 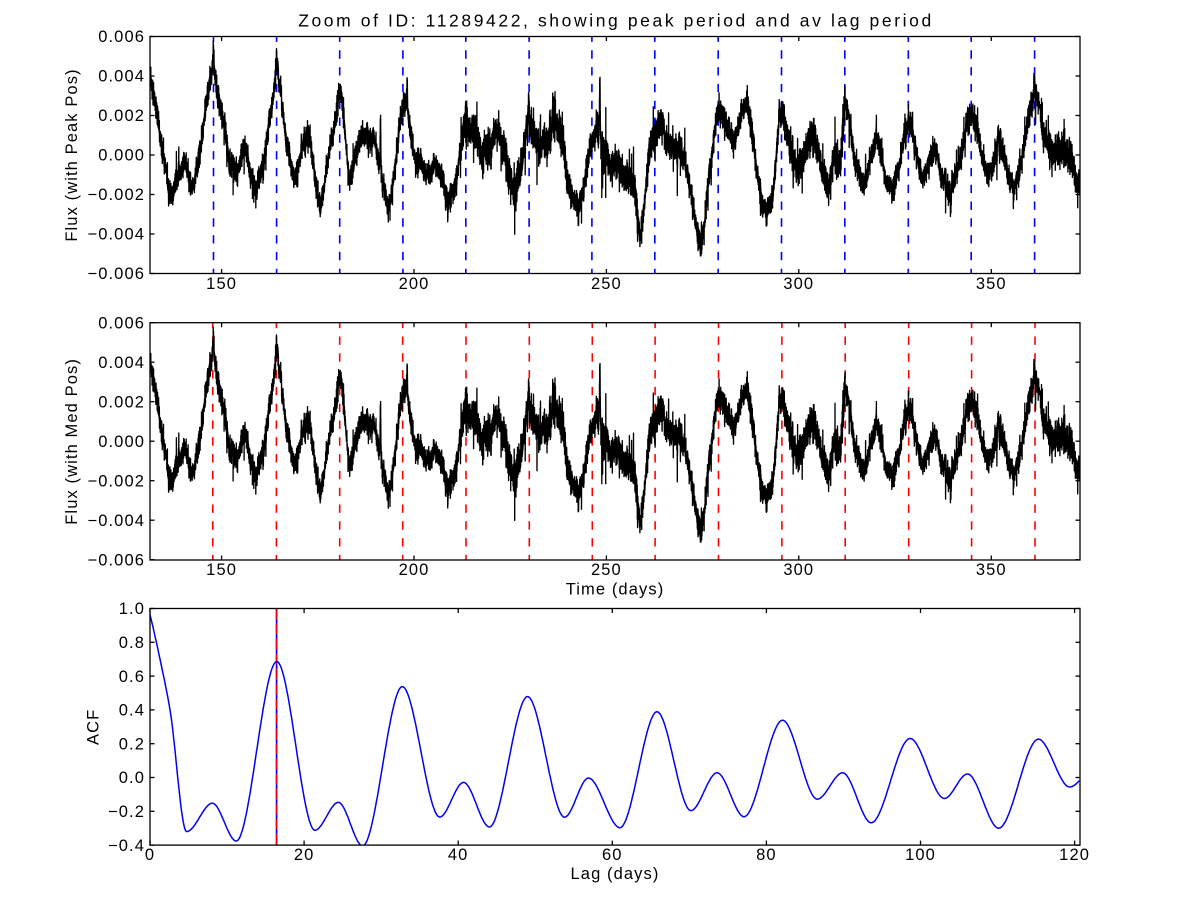 What do you see at coordinates (94, 727) in the screenshot?
I see `svg-text: ACF` at bounding box center [94, 727].